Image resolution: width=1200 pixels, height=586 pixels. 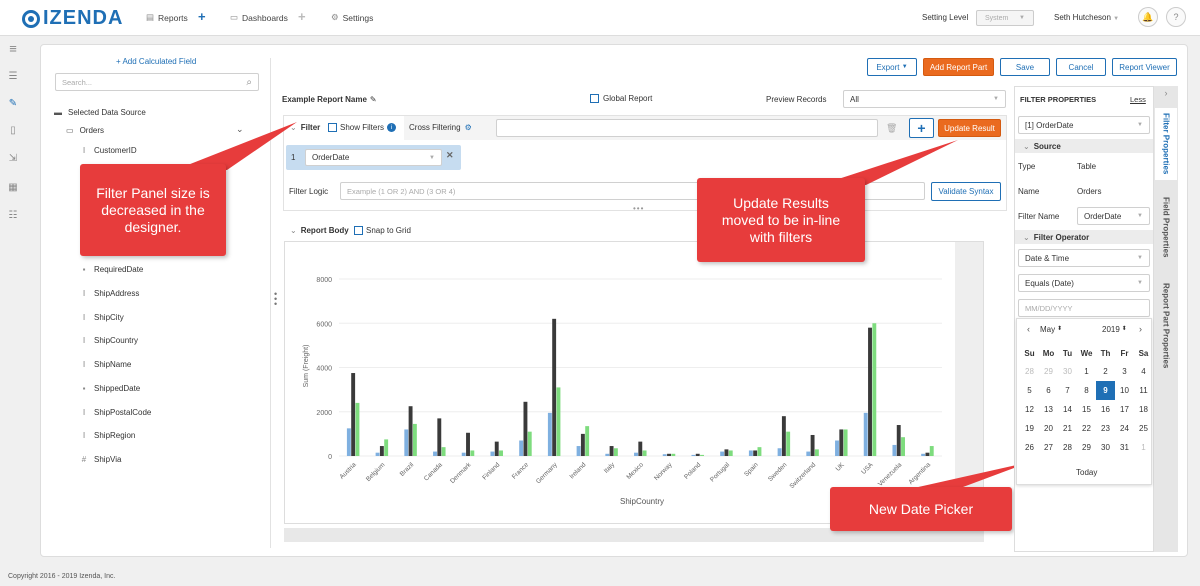 I want to click on calendar-day: 25, so click(x=1143, y=428).